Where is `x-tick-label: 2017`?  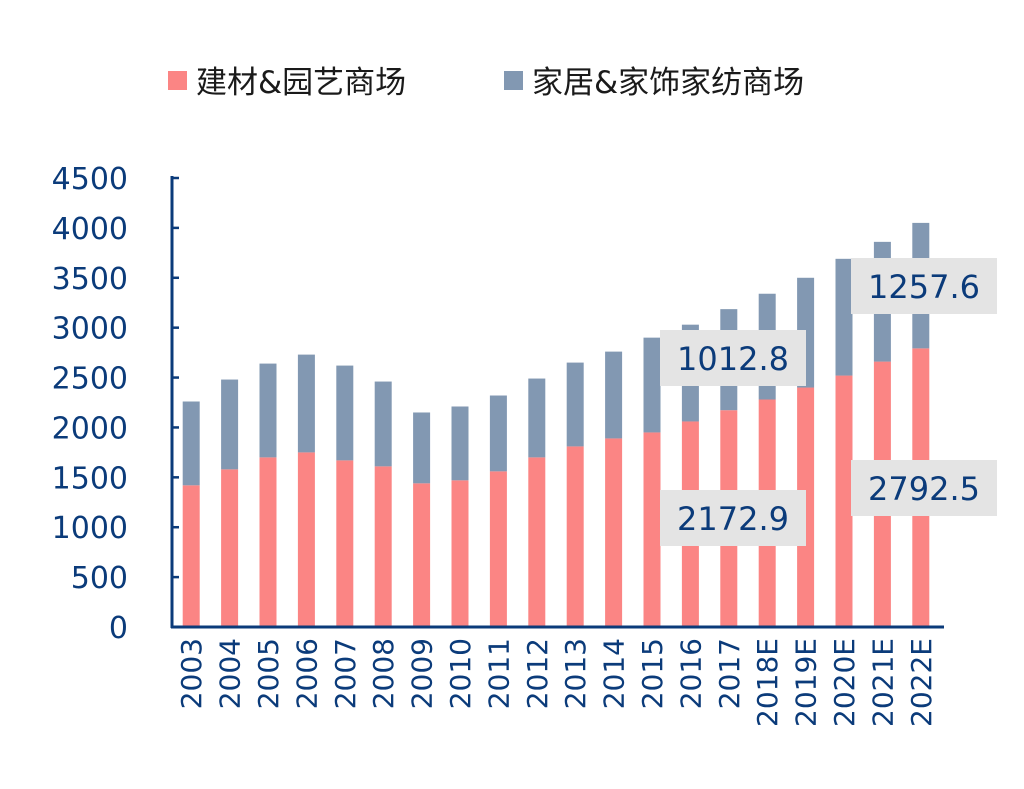
x-tick-label: 2017 is located at coordinates (729, 673).